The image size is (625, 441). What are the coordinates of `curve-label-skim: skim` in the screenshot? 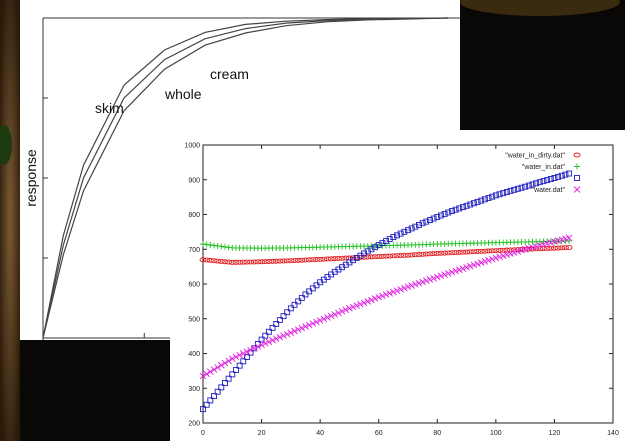 It's located at (109, 108).